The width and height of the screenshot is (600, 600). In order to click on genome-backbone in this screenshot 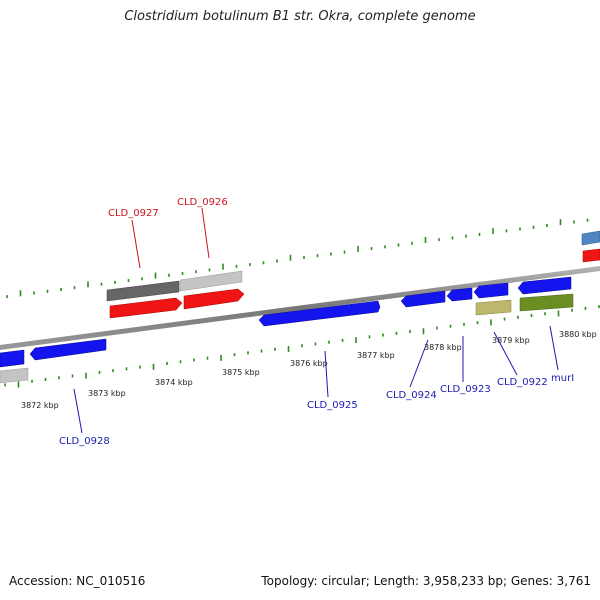, I will do `click(300, 308)`.